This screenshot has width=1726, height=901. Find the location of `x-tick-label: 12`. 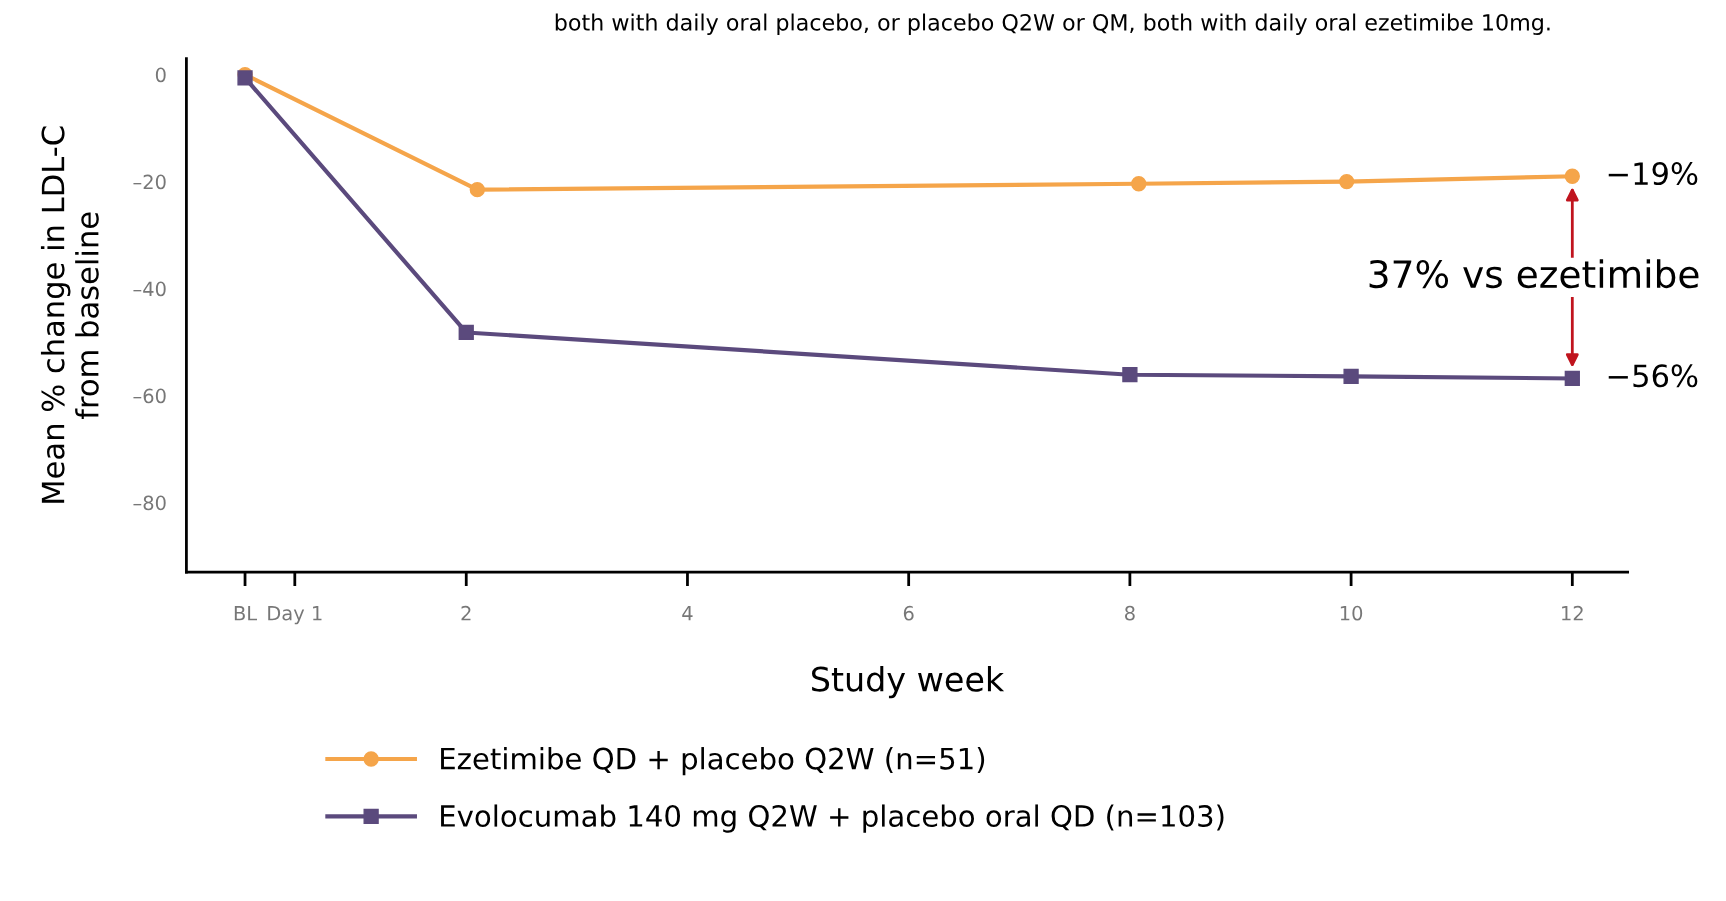

x-tick-label: 12 is located at coordinates (1572, 613).